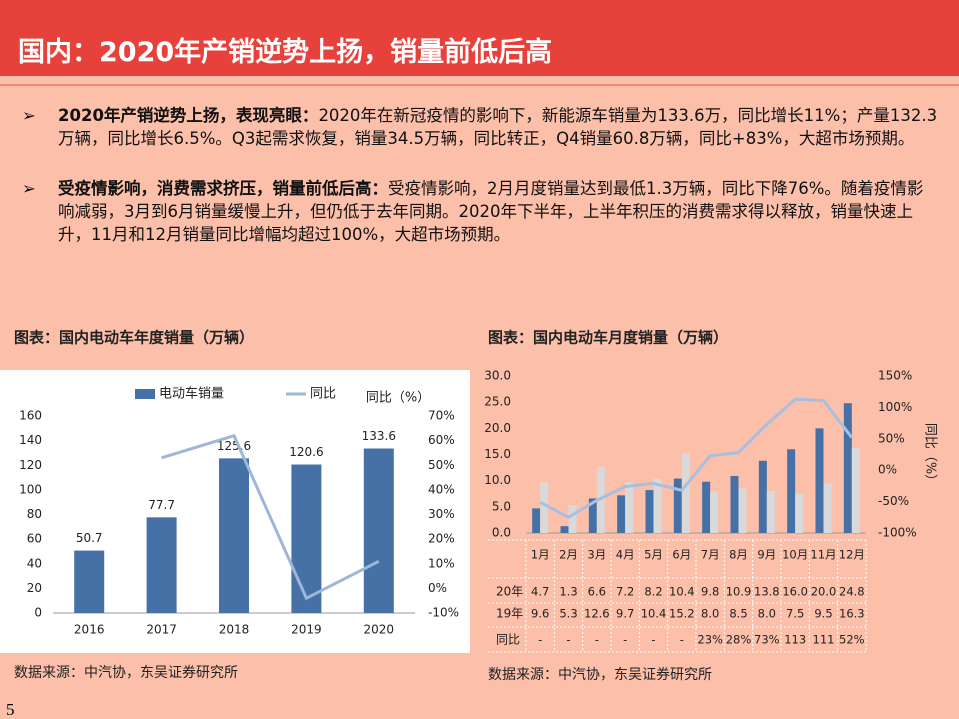 This screenshot has height=719, width=959. Describe the element at coordinates (30, 489) in the screenshot. I see `y-tick-label: 100` at that location.